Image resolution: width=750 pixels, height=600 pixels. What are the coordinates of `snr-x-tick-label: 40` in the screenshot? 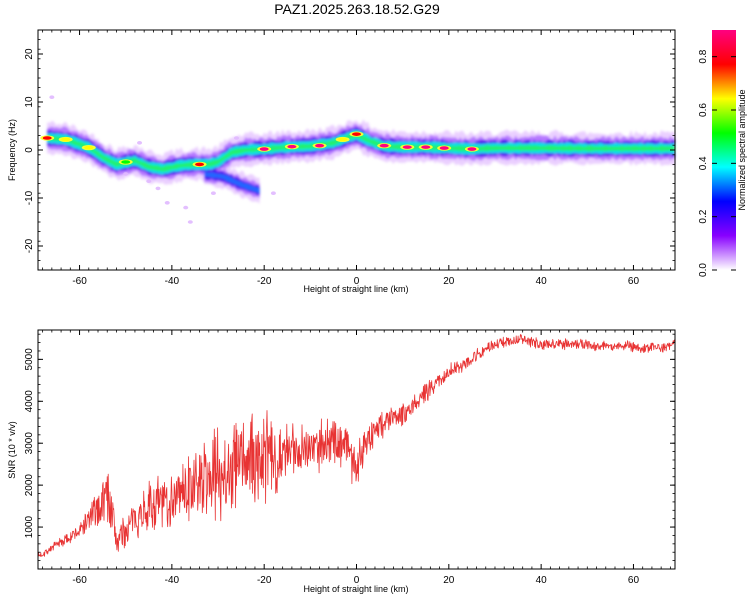 It's located at (542, 580).